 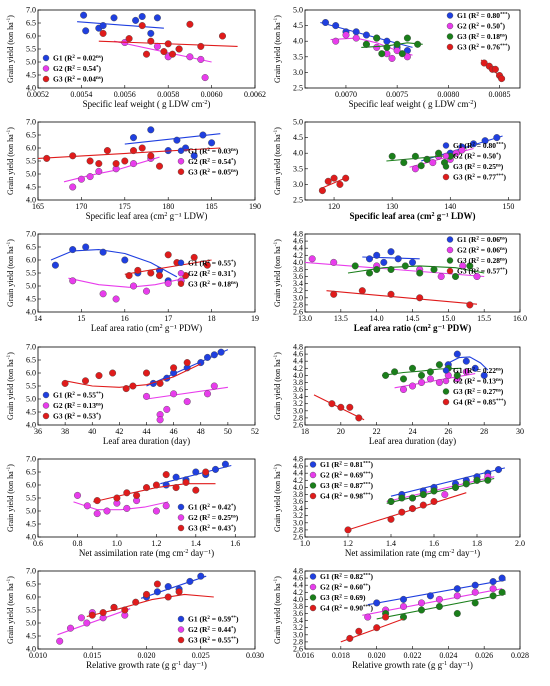 What do you see at coordinates (298, 200) in the screenshot?
I see `y-tick-label: 2.5` at bounding box center [298, 200].